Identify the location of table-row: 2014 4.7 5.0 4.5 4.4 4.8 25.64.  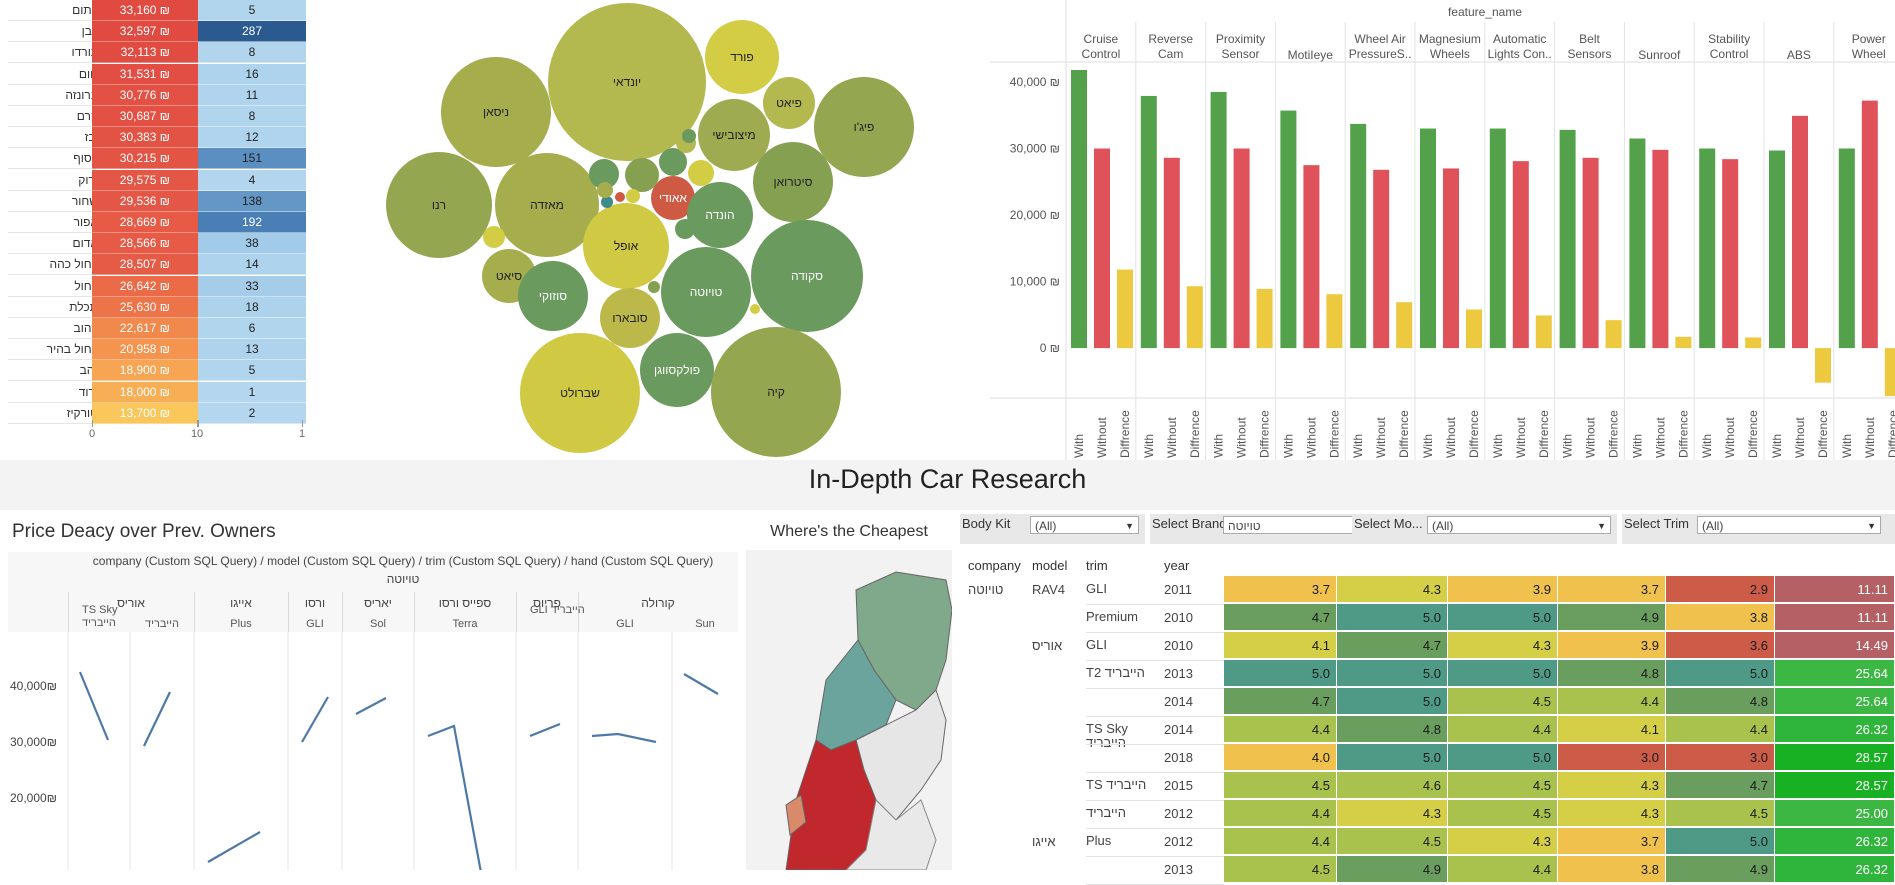
(1427, 702).